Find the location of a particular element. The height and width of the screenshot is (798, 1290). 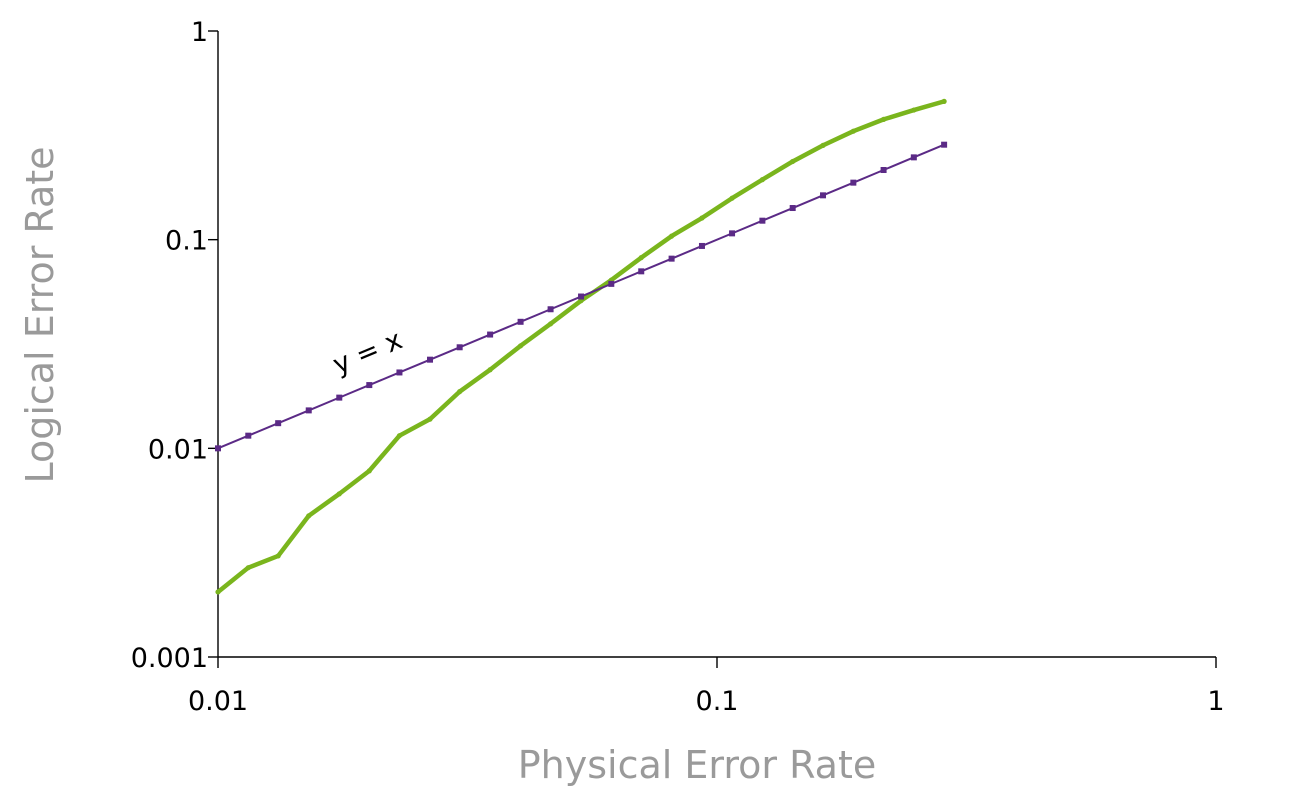

y-axis-title: Logical Error Rate is located at coordinates (40, 314).